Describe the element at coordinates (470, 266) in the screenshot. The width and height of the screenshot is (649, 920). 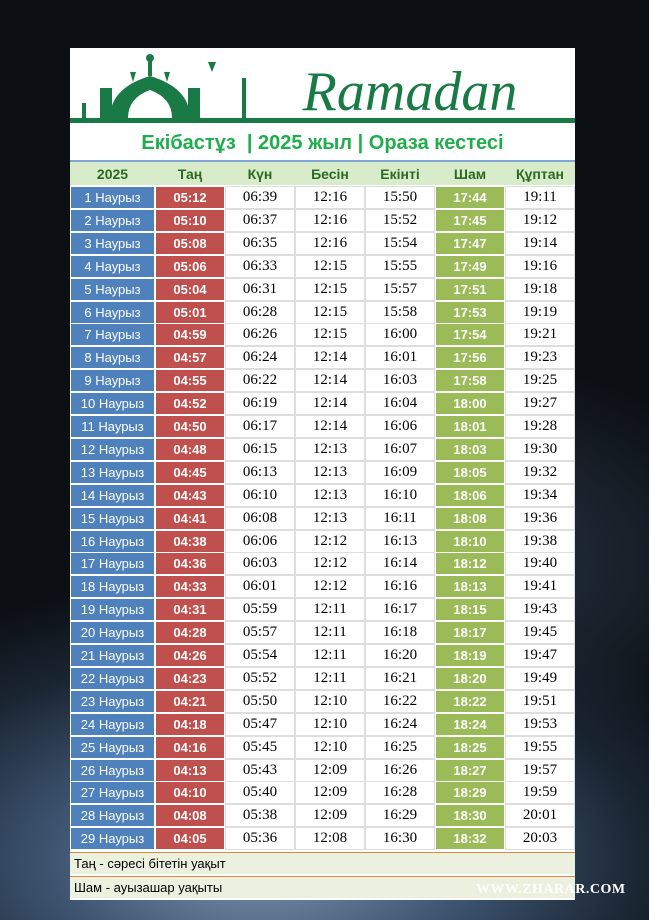
I see `table-cell: 17:49` at that location.